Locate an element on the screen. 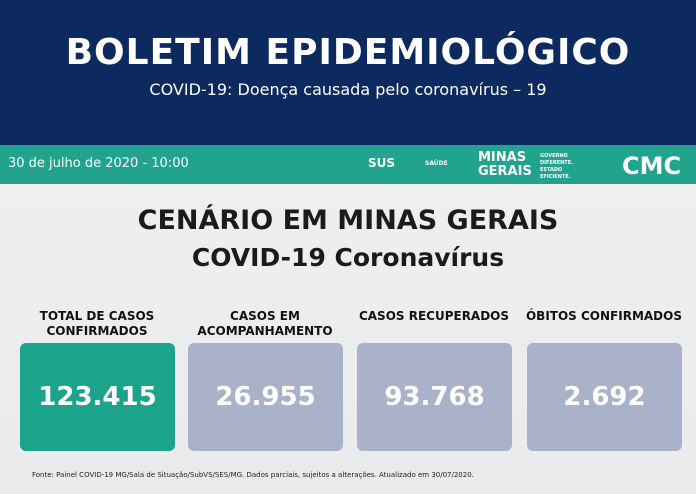  section-title: CENÁRIO EM MINAS GERAIS is located at coordinates (348, 220).